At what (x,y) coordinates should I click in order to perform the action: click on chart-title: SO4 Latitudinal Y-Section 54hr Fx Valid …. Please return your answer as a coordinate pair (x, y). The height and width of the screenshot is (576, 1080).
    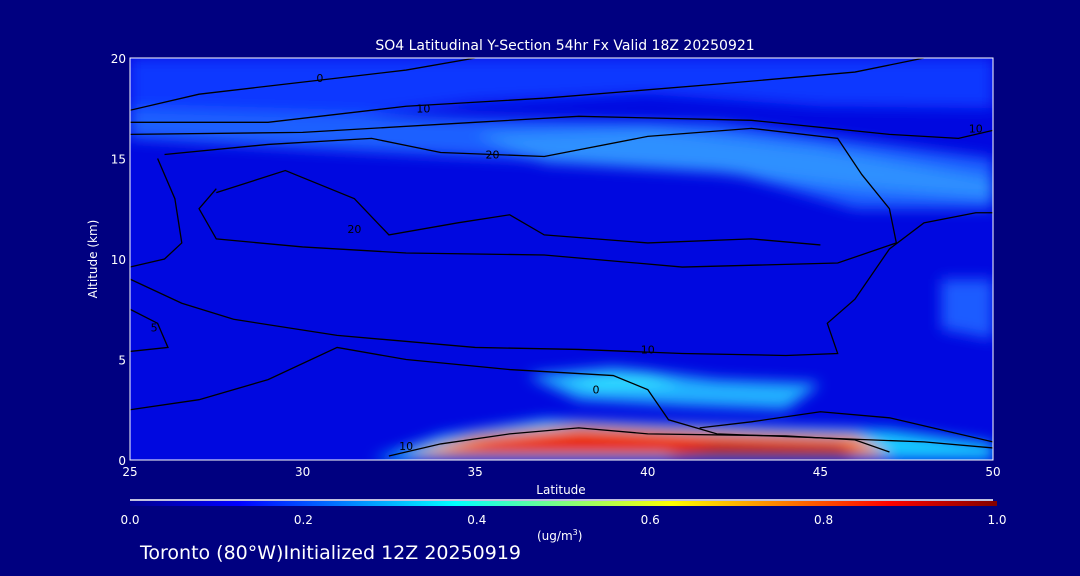
    Looking at the image, I should click on (564, 46).